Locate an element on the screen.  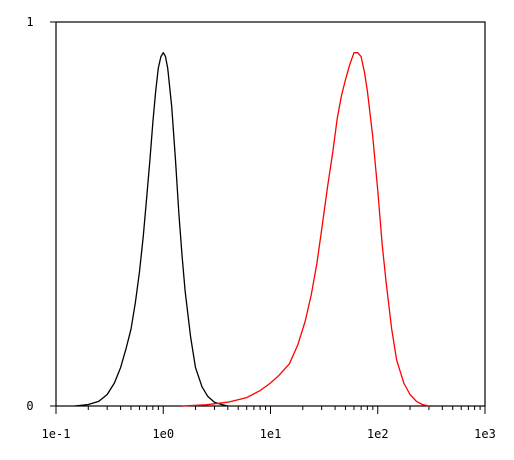
y-axis-ticks: 01 is located at coordinates (41, 214).